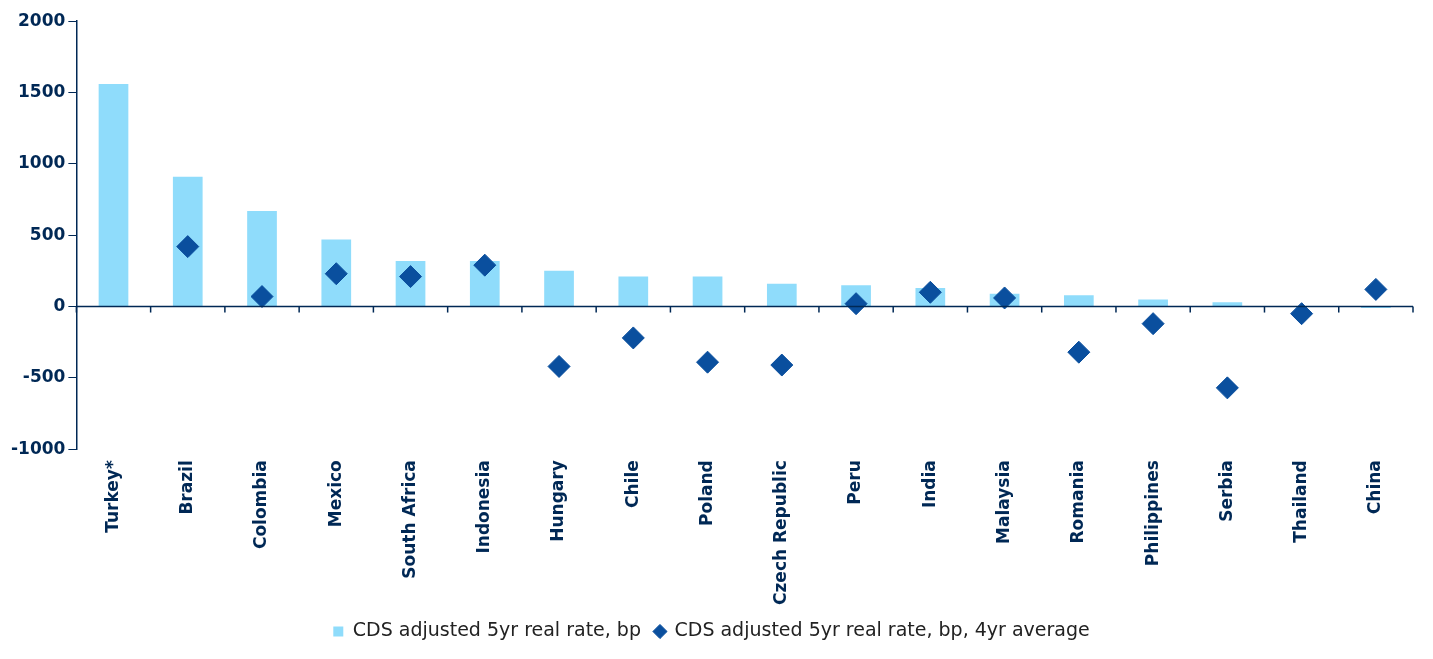 Image resolution: width=1433 pixels, height=659 pixels. What do you see at coordinates (557, 501) in the screenshot?
I see `x-tick-label: Hungary` at bounding box center [557, 501].